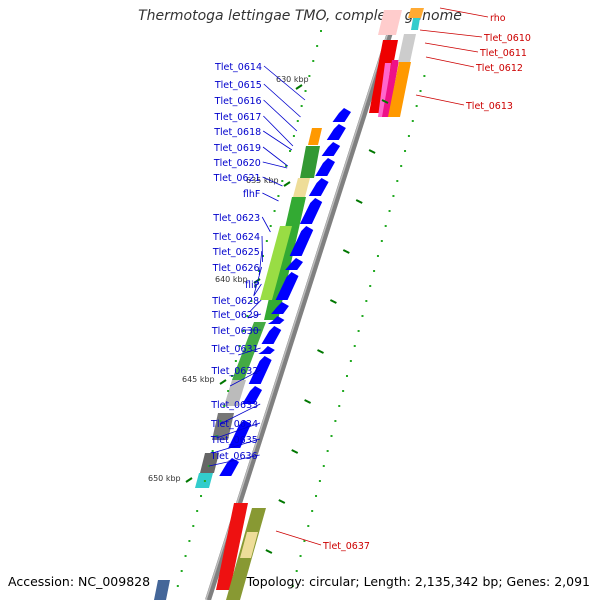 The height and width of the screenshot is (600, 600). Describe the element at coordinates (236, 268) in the screenshot. I see `gene-label-tlet_0626: Tlet_0626` at that location.